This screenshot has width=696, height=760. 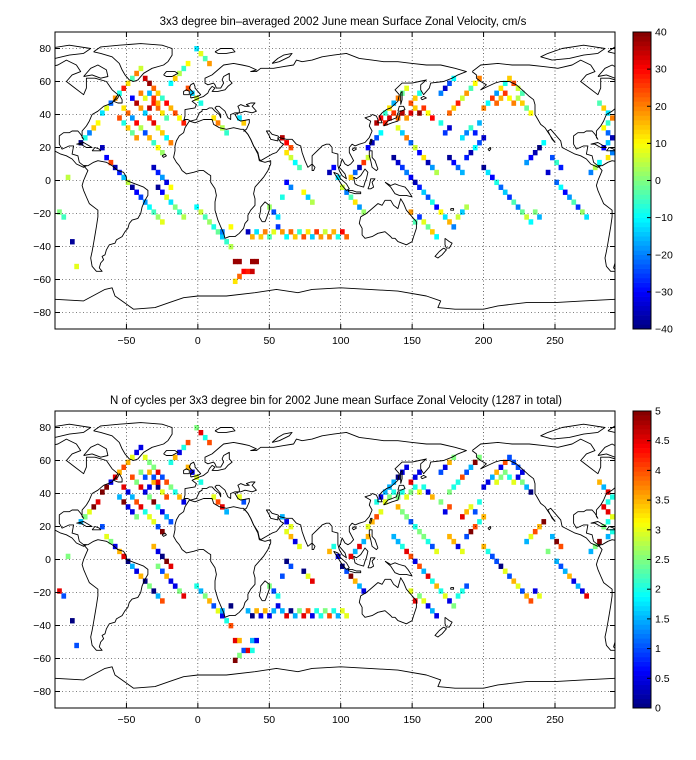 I want to click on coastline-africa, so click(x=222, y=558).